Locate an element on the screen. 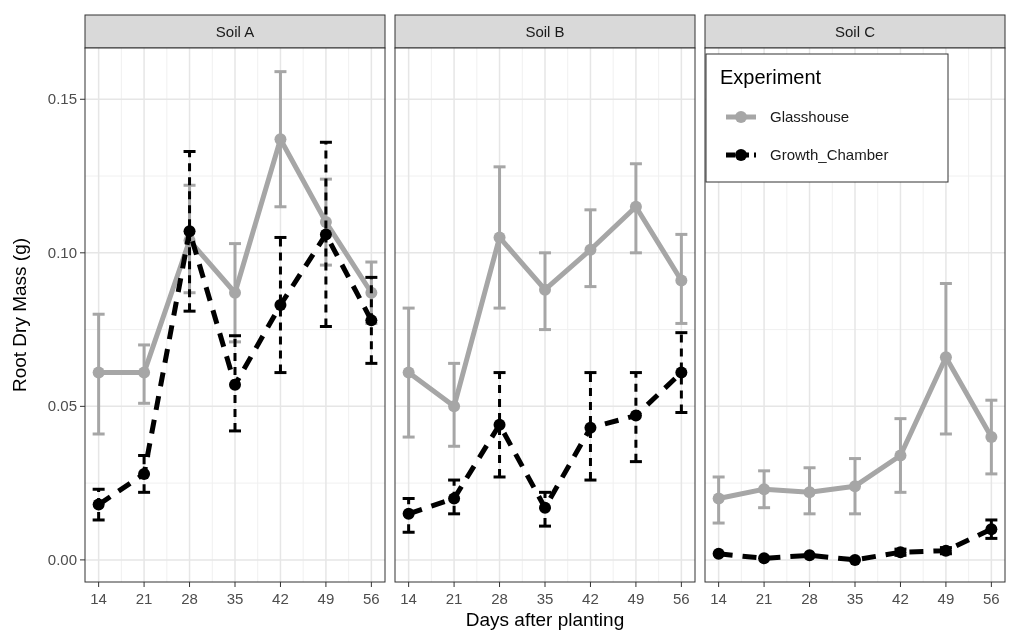  y-tick-label: 0.00 is located at coordinates (62, 559).